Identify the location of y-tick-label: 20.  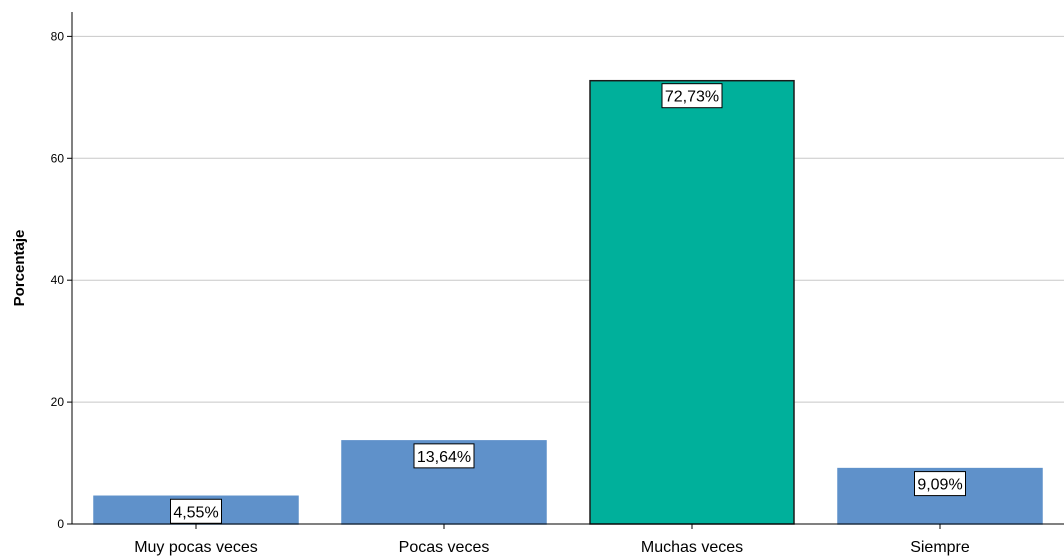
(58, 402).